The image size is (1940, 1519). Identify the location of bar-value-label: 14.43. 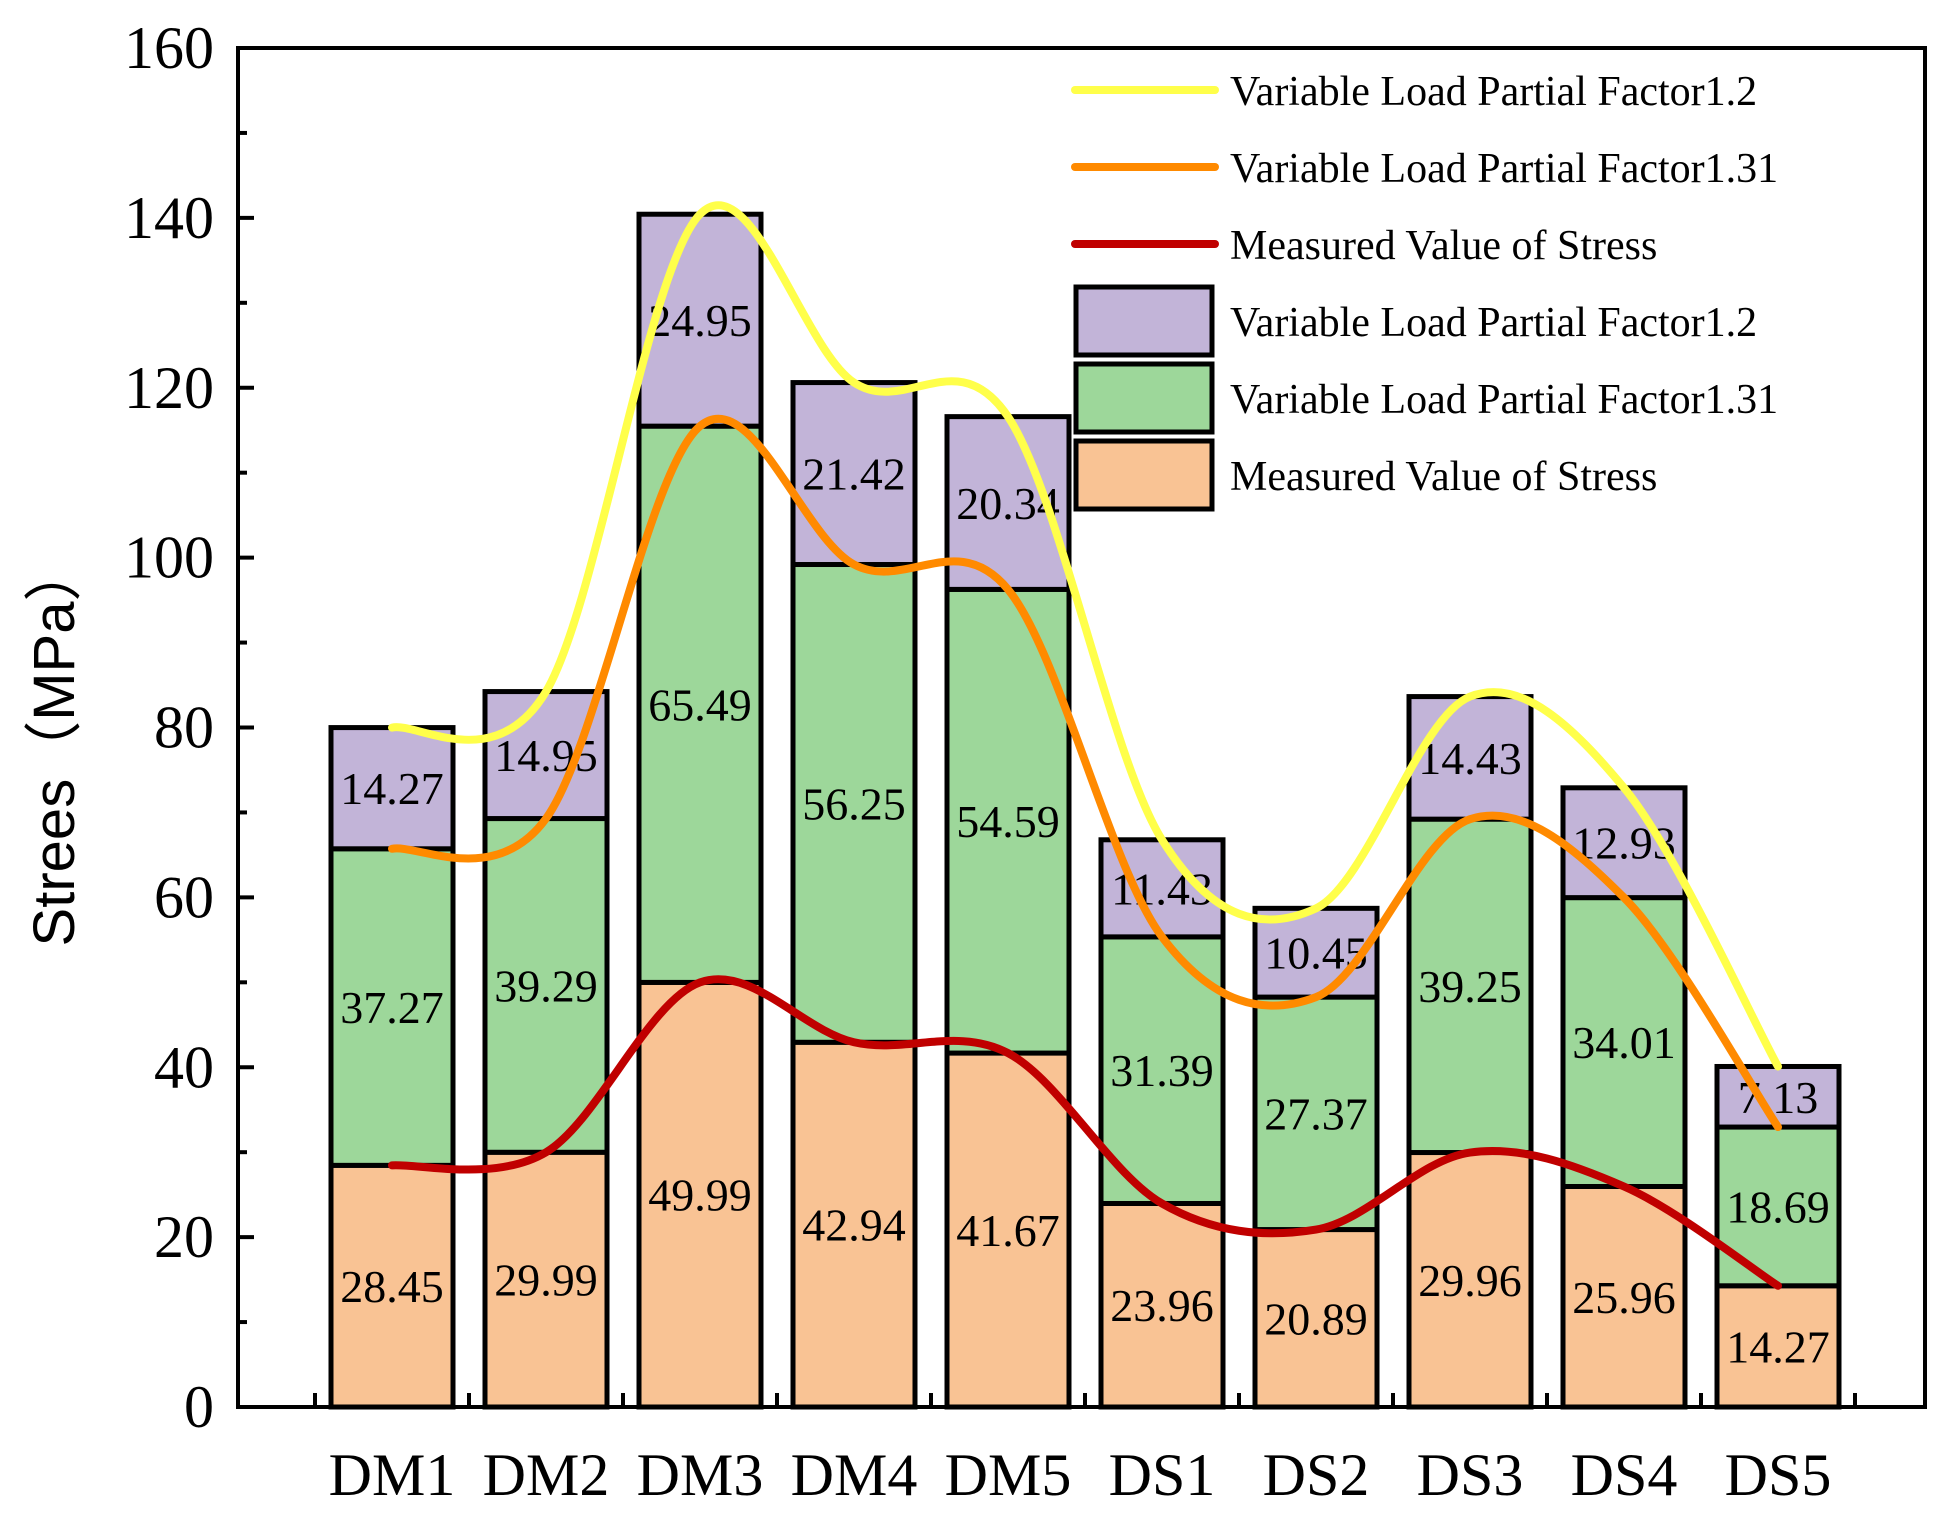
(1470, 758).